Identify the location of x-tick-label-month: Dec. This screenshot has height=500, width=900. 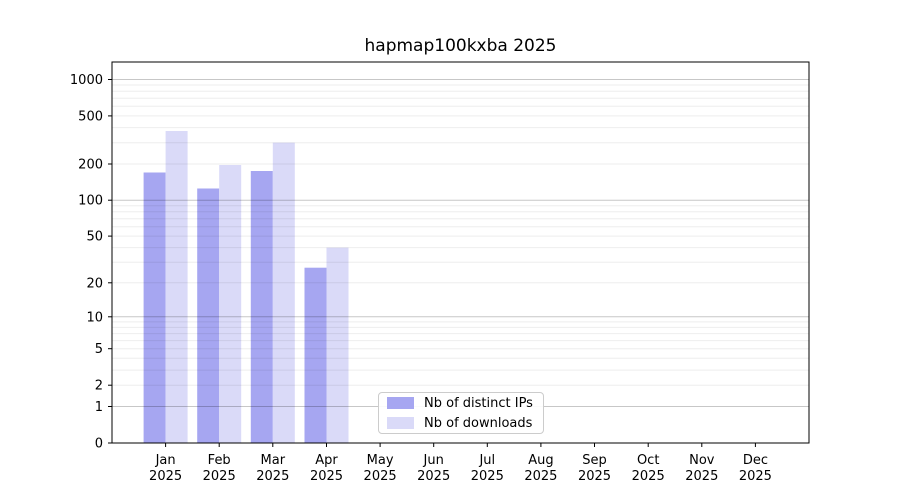
(755, 460).